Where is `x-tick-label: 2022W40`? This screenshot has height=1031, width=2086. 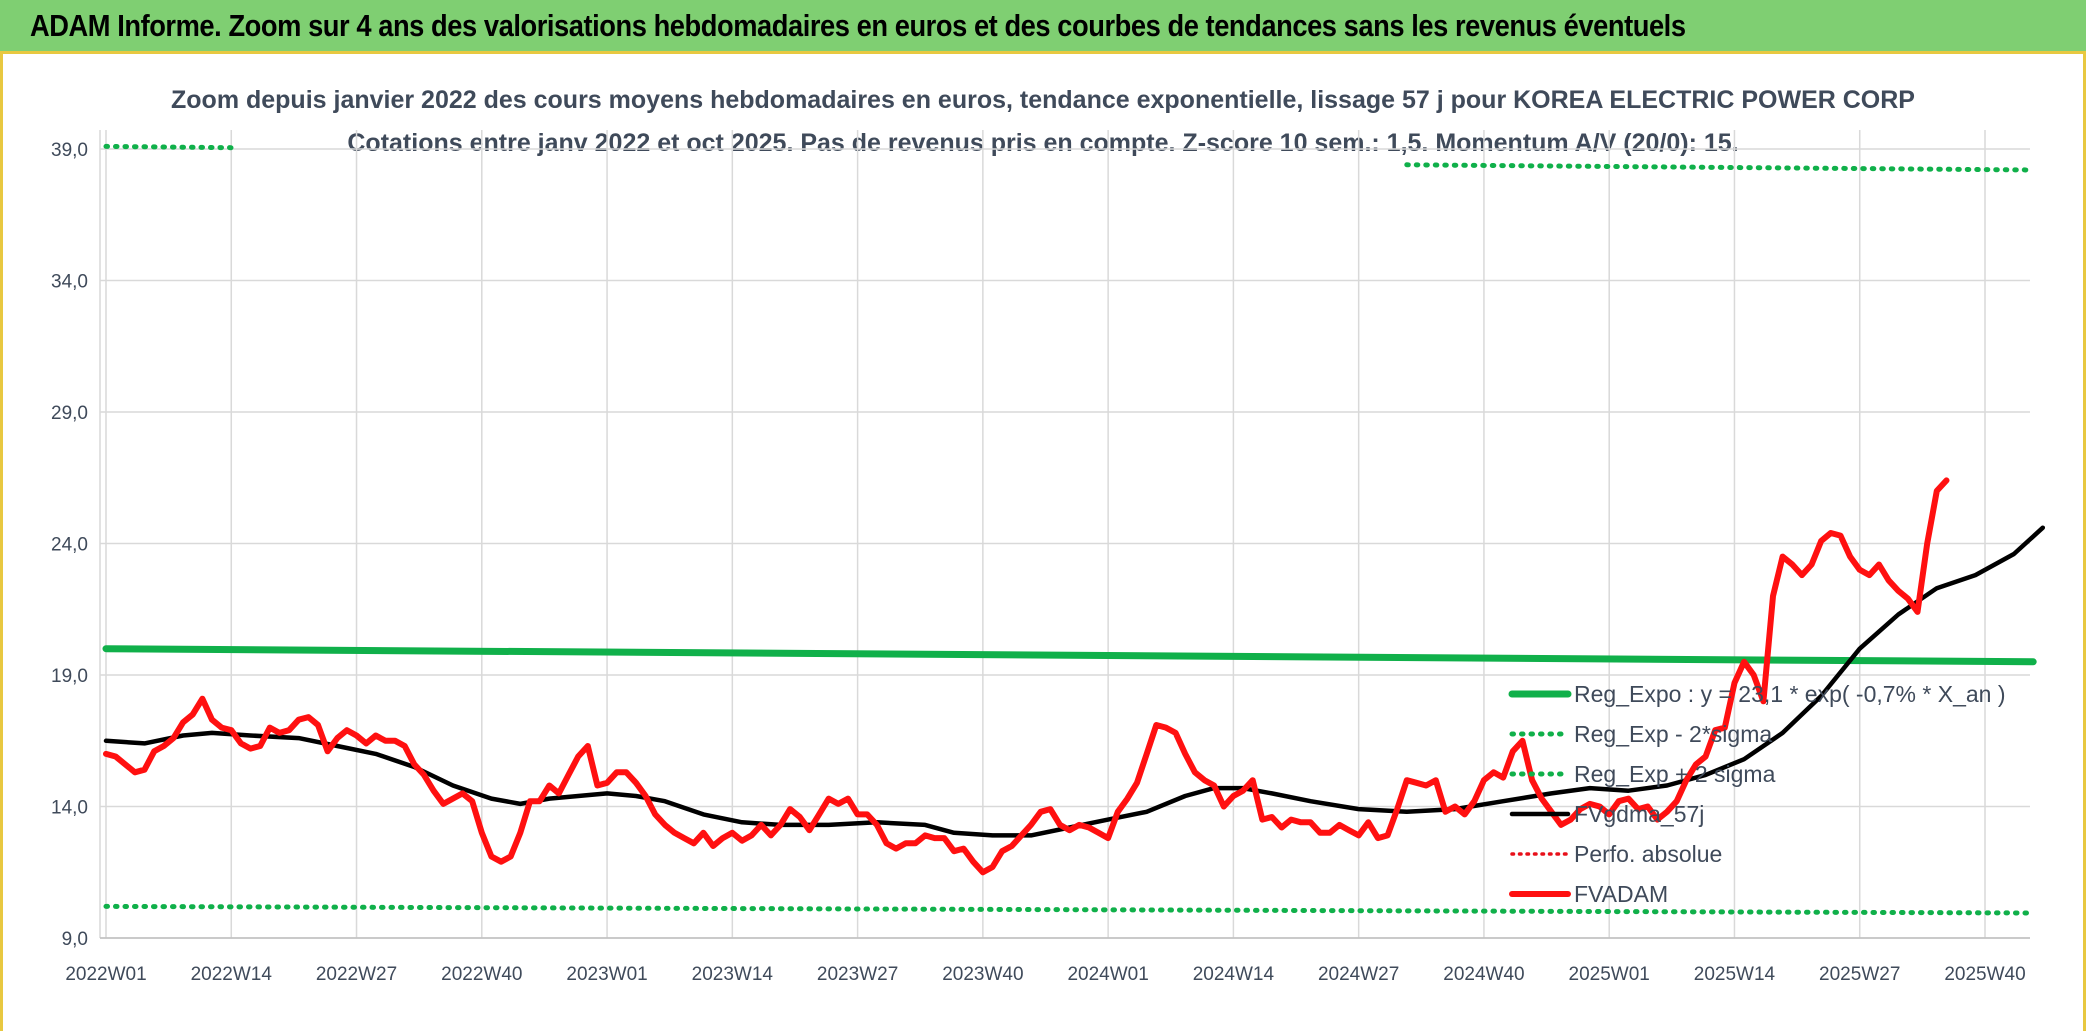
x-tick-label: 2022W40 is located at coordinates (481, 974).